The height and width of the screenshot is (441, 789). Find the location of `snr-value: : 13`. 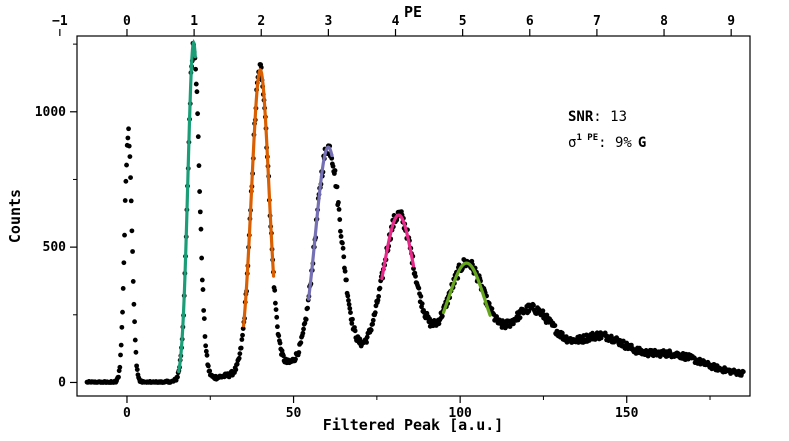

snr-value: : 13 is located at coordinates (610, 117).